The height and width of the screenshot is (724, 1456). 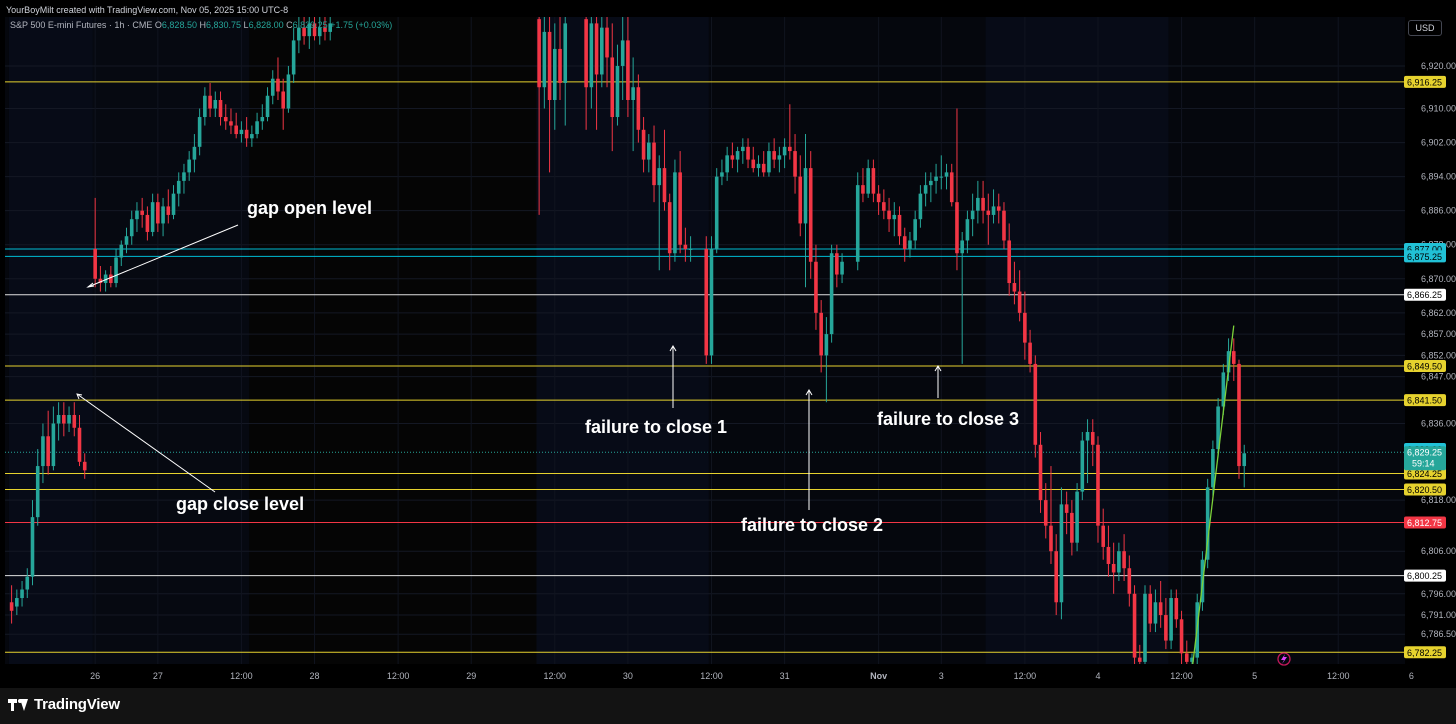 What do you see at coordinates (64, 704) in the screenshot?
I see `tradingview-logo: TradingView` at bounding box center [64, 704].